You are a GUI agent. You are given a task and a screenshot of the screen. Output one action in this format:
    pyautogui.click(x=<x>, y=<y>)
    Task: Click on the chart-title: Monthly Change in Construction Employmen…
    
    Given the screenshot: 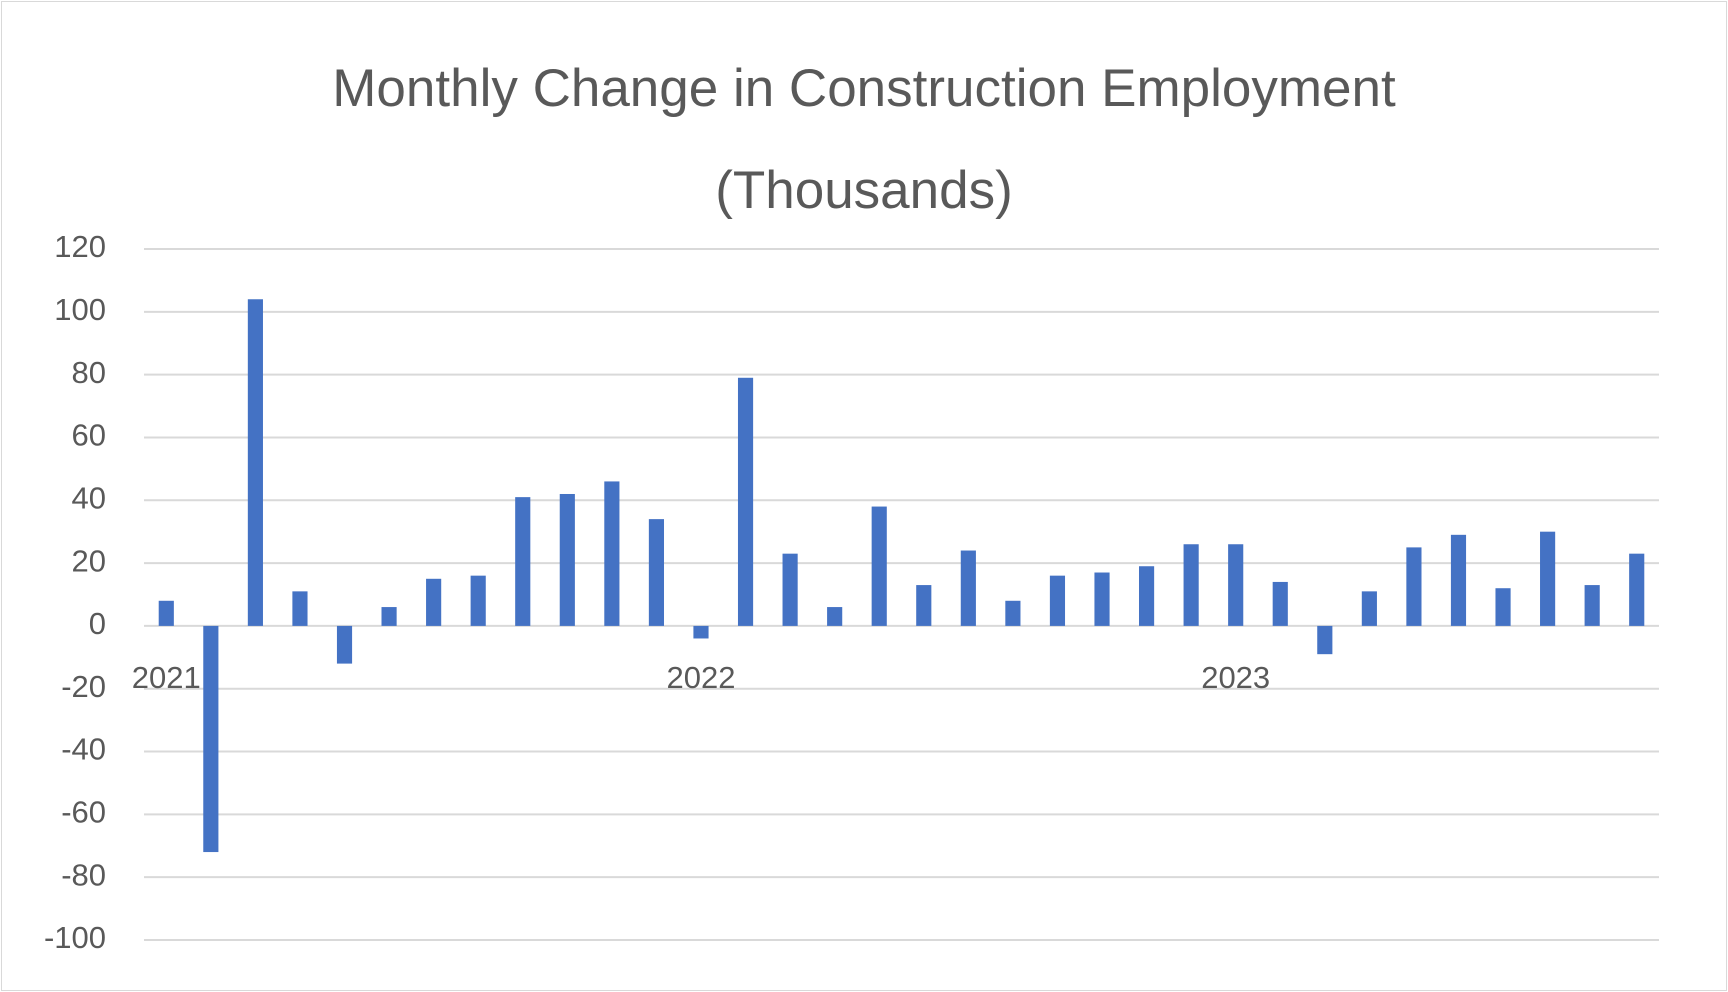 What is the action you would take?
    pyautogui.click(x=864, y=139)
    